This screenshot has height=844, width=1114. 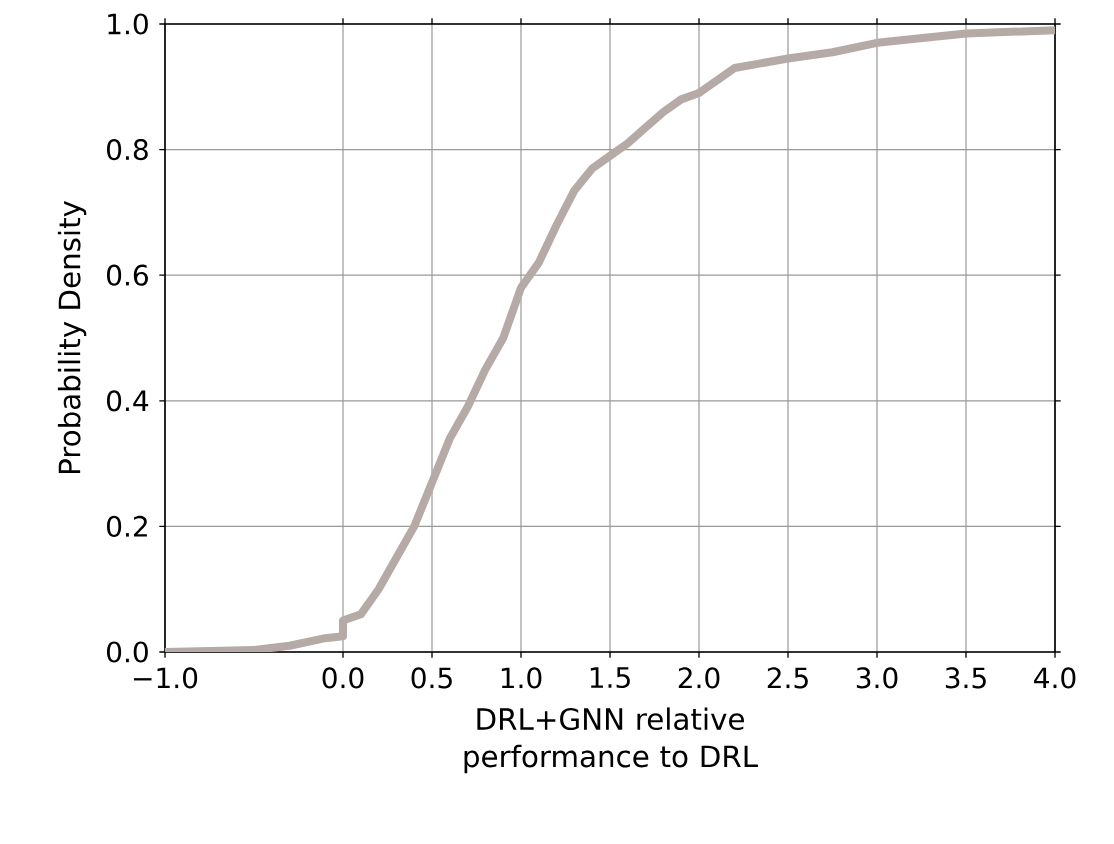 What do you see at coordinates (128, 401) in the screenshot?
I see `y-tick-label: 0.4` at bounding box center [128, 401].